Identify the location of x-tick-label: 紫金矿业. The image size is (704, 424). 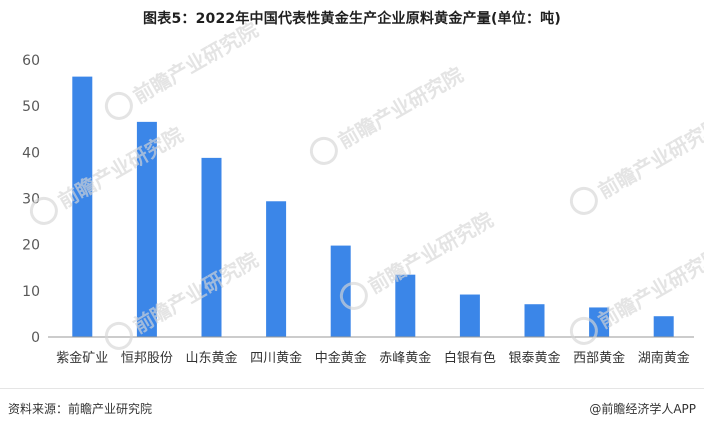
(82, 358).